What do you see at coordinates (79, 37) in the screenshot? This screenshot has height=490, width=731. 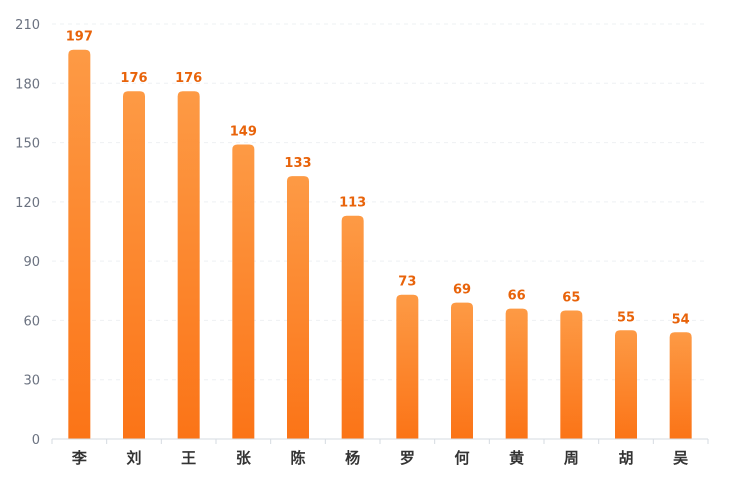 I see `data-label: 197` at bounding box center [79, 37].